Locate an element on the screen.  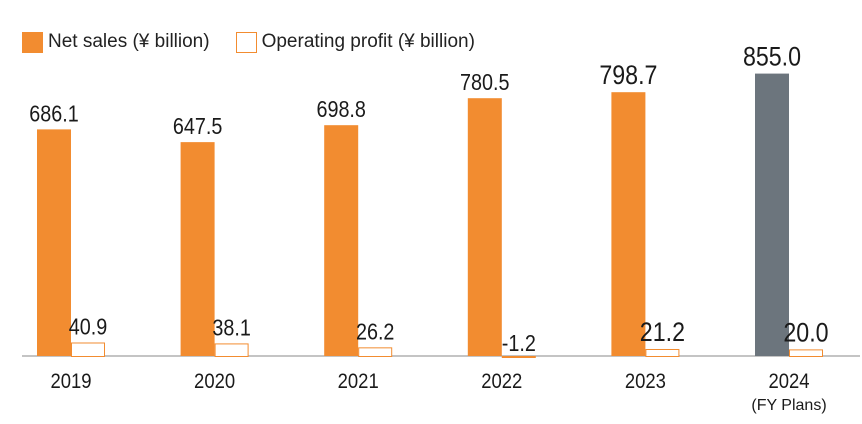
operating-profit-bar-2024 is located at coordinates (806, 353).